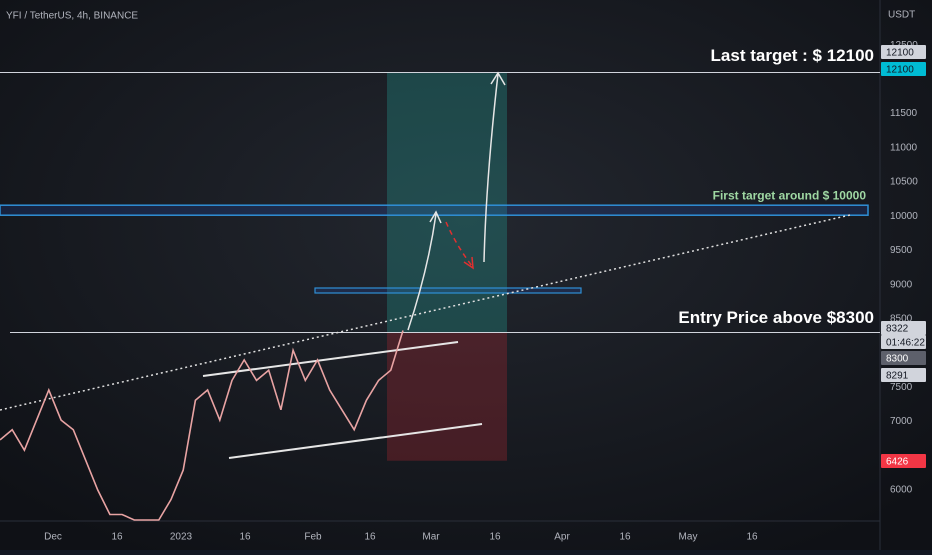 This screenshot has height=555, width=932. I want to click on y-tick-label: 10500, so click(904, 182).